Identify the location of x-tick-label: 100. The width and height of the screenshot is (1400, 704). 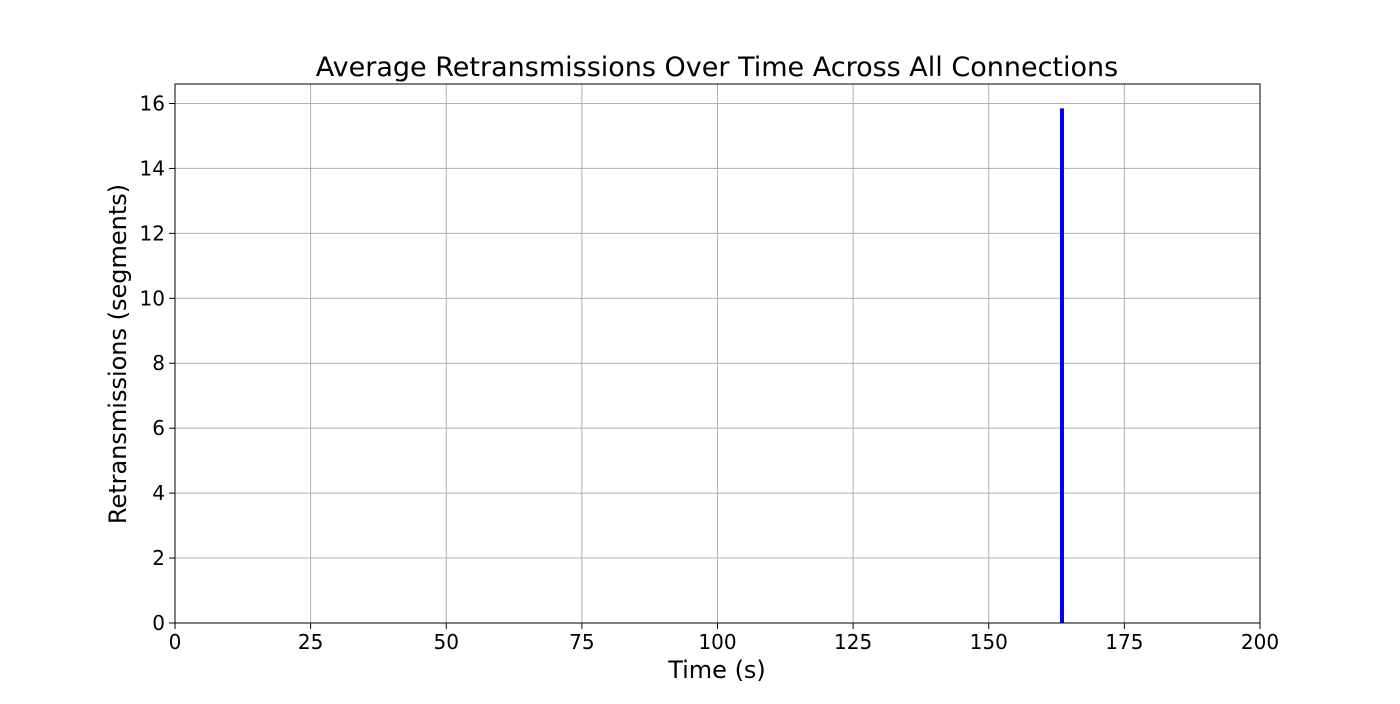
(717, 642).